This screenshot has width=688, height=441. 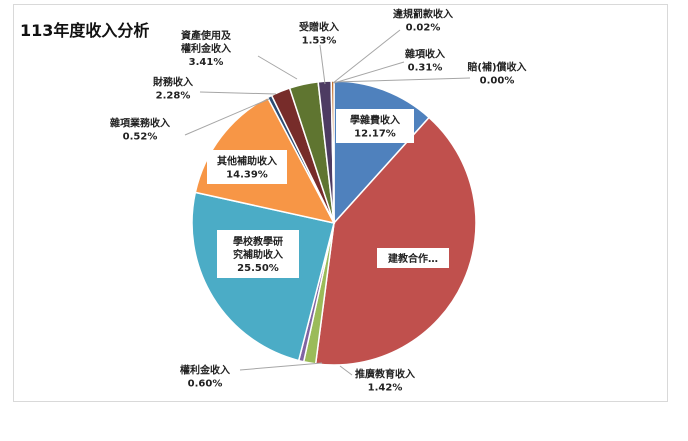 I want to click on data-label-5: 其他補助收入 14.39%, so click(x=247, y=168).